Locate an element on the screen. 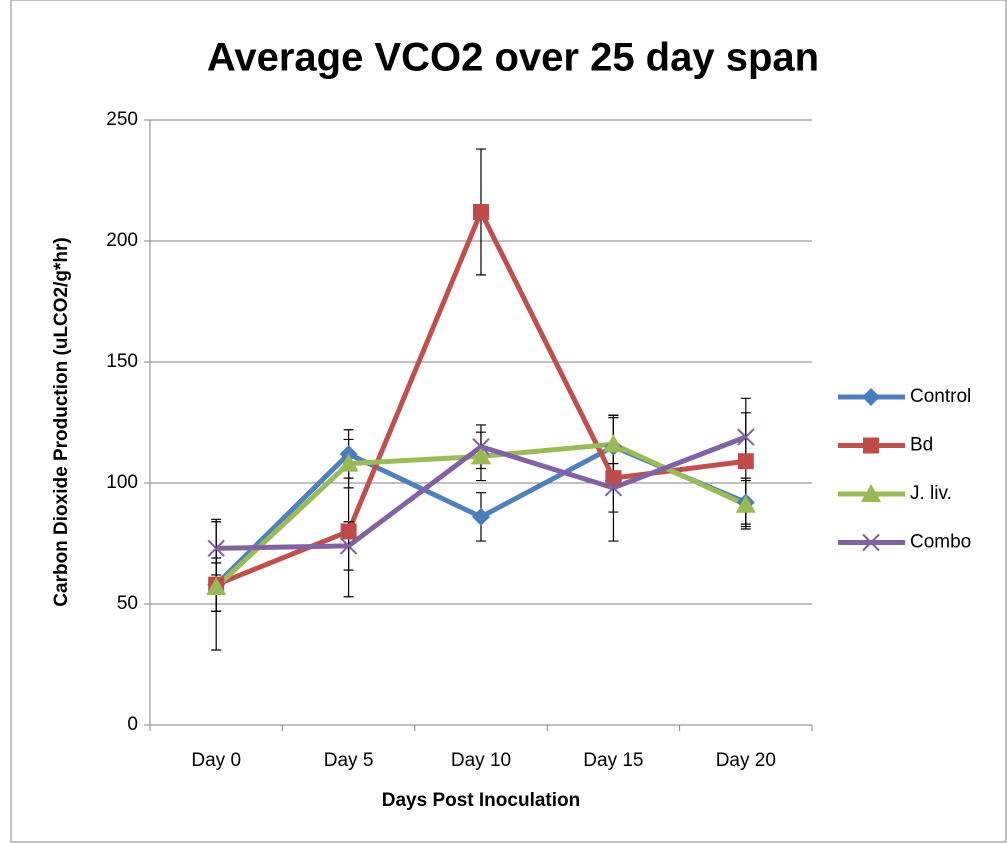 The height and width of the screenshot is (843, 1007). y-tick-label: 100 is located at coordinates (122, 482).